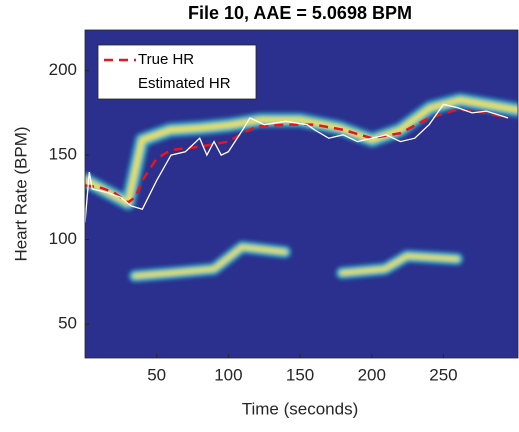 Image resolution: width=519 pixels, height=432 pixels. I want to click on chart-title: File 10, AAE = 5.0698 BPM, so click(300, 13).